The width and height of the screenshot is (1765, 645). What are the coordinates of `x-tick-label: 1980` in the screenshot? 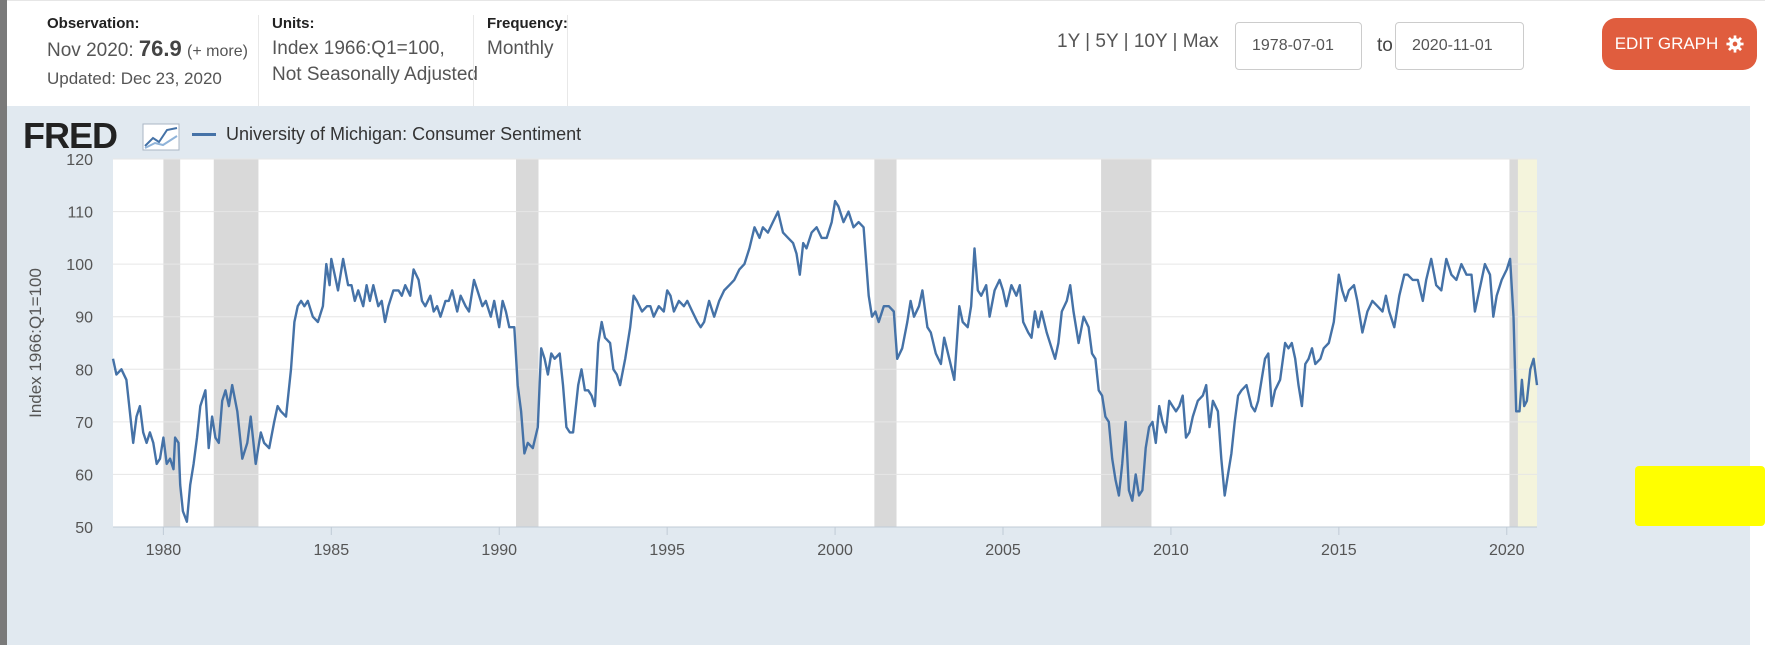 It's located at (164, 550).